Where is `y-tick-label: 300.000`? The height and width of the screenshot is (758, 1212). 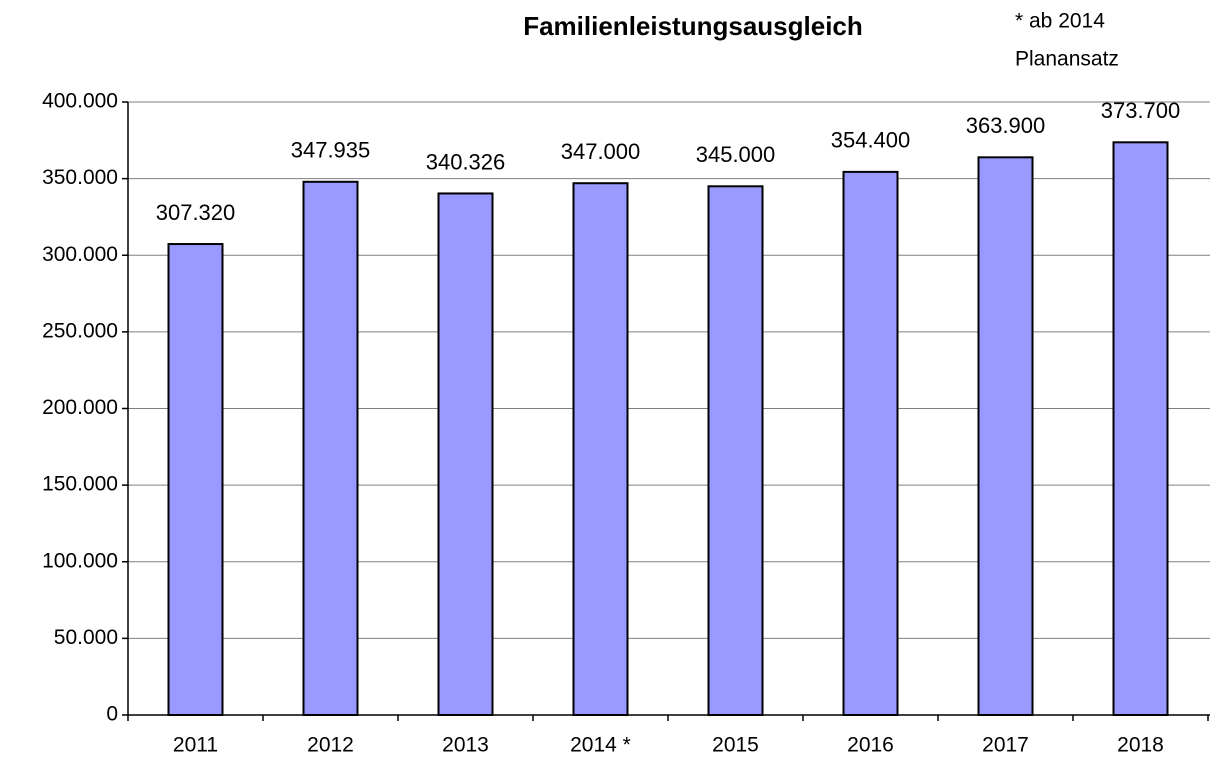 y-tick-label: 300.000 is located at coordinates (80, 254).